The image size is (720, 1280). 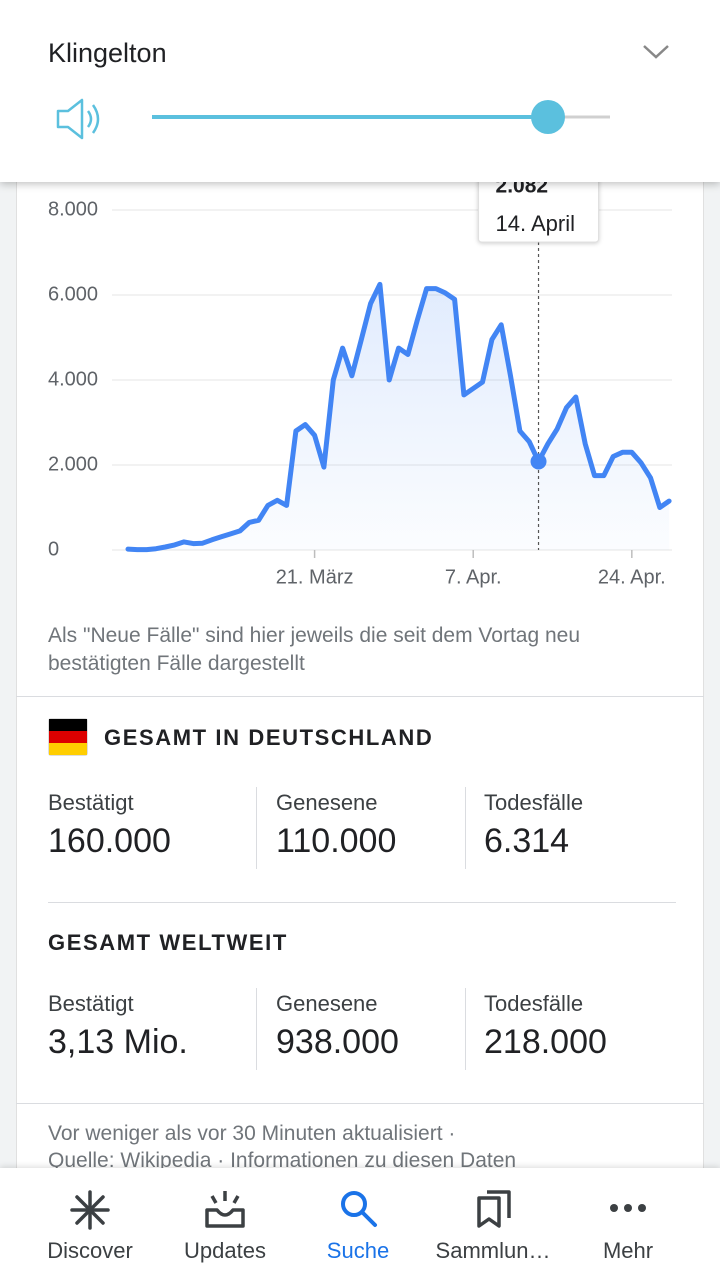 What do you see at coordinates (380, 117) in the screenshot?
I see `volume-slider` at bounding box center [380, 117].